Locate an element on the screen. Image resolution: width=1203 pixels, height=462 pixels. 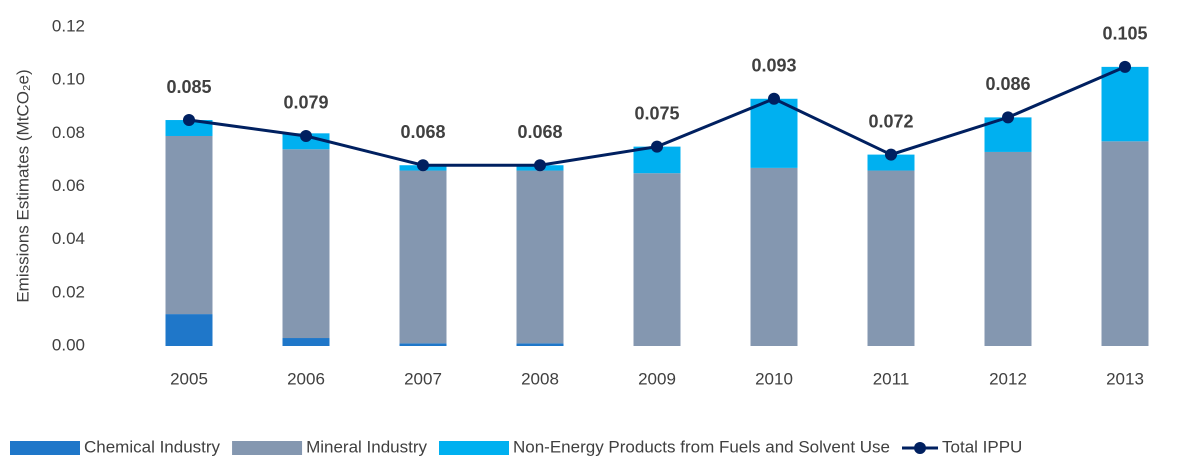
x-tick-label: 2007 is located at coordinates (423, 378).